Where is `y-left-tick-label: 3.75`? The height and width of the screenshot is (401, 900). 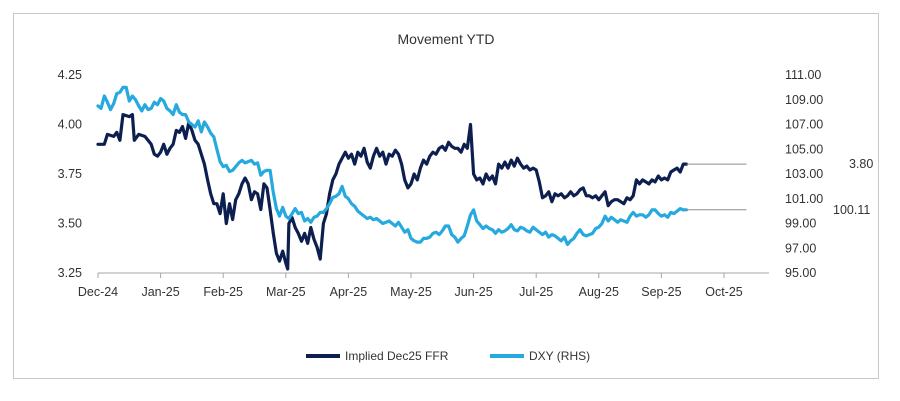 y-left-tick-label: 3.75 is located at coordinates (70, 174).